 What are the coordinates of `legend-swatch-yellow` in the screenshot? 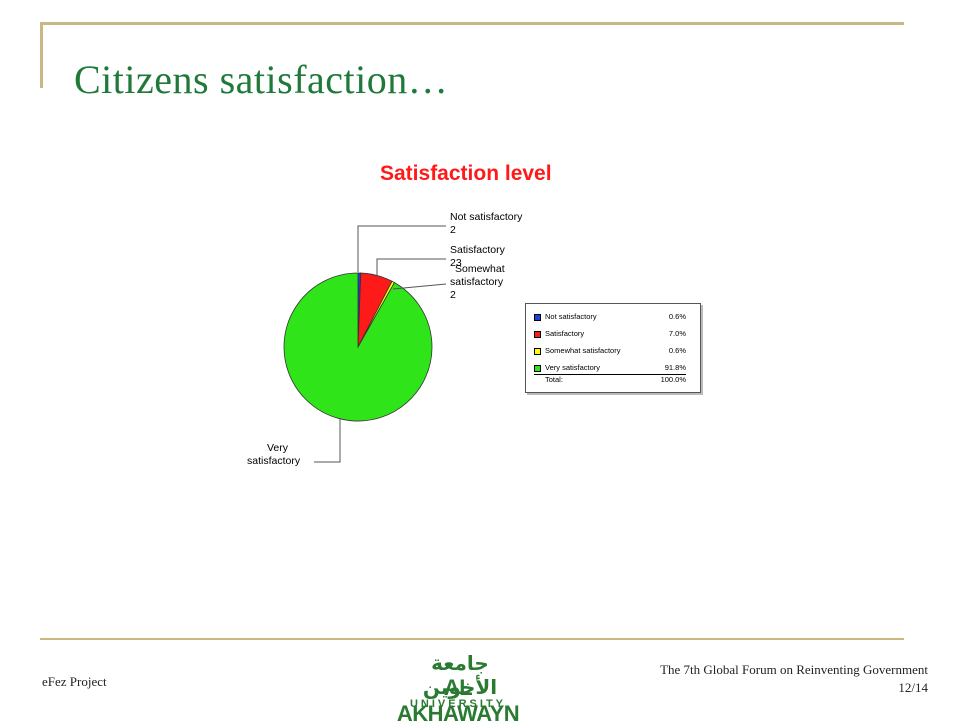 It's located at (537, 351).